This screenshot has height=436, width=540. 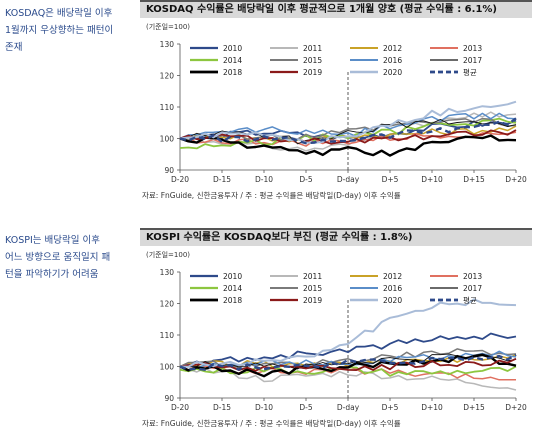 I want to click on series-line-2010, so click(x=348, y=350).